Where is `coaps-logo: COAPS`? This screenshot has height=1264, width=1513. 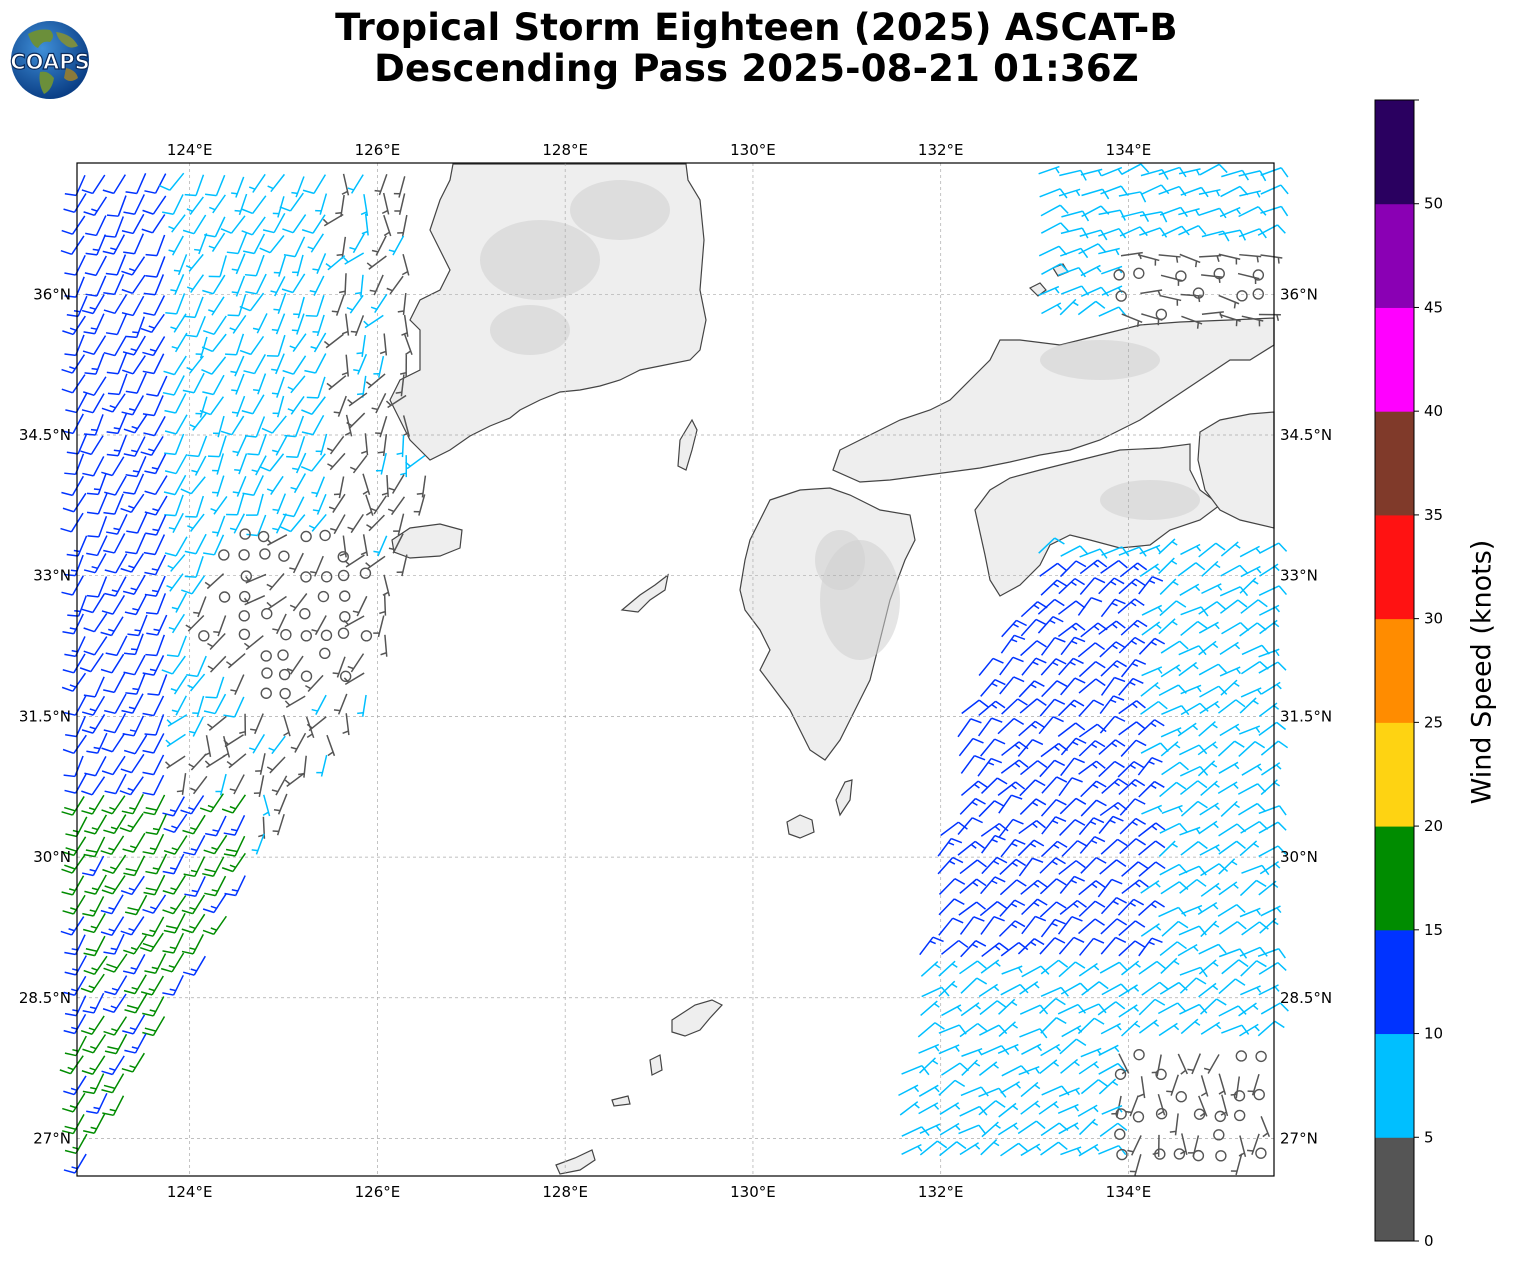 coaps-logo: COAPS is located at coordinates (50, 60).